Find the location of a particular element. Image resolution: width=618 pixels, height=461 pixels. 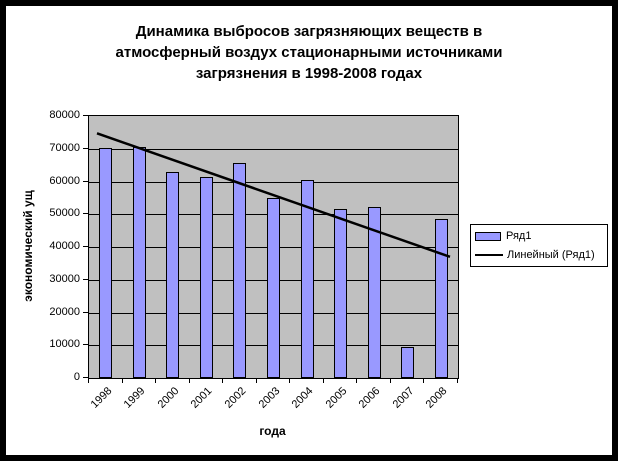

legend-entry-trendline: Линейный (Ряд1) is located at coordinates (539, 255).